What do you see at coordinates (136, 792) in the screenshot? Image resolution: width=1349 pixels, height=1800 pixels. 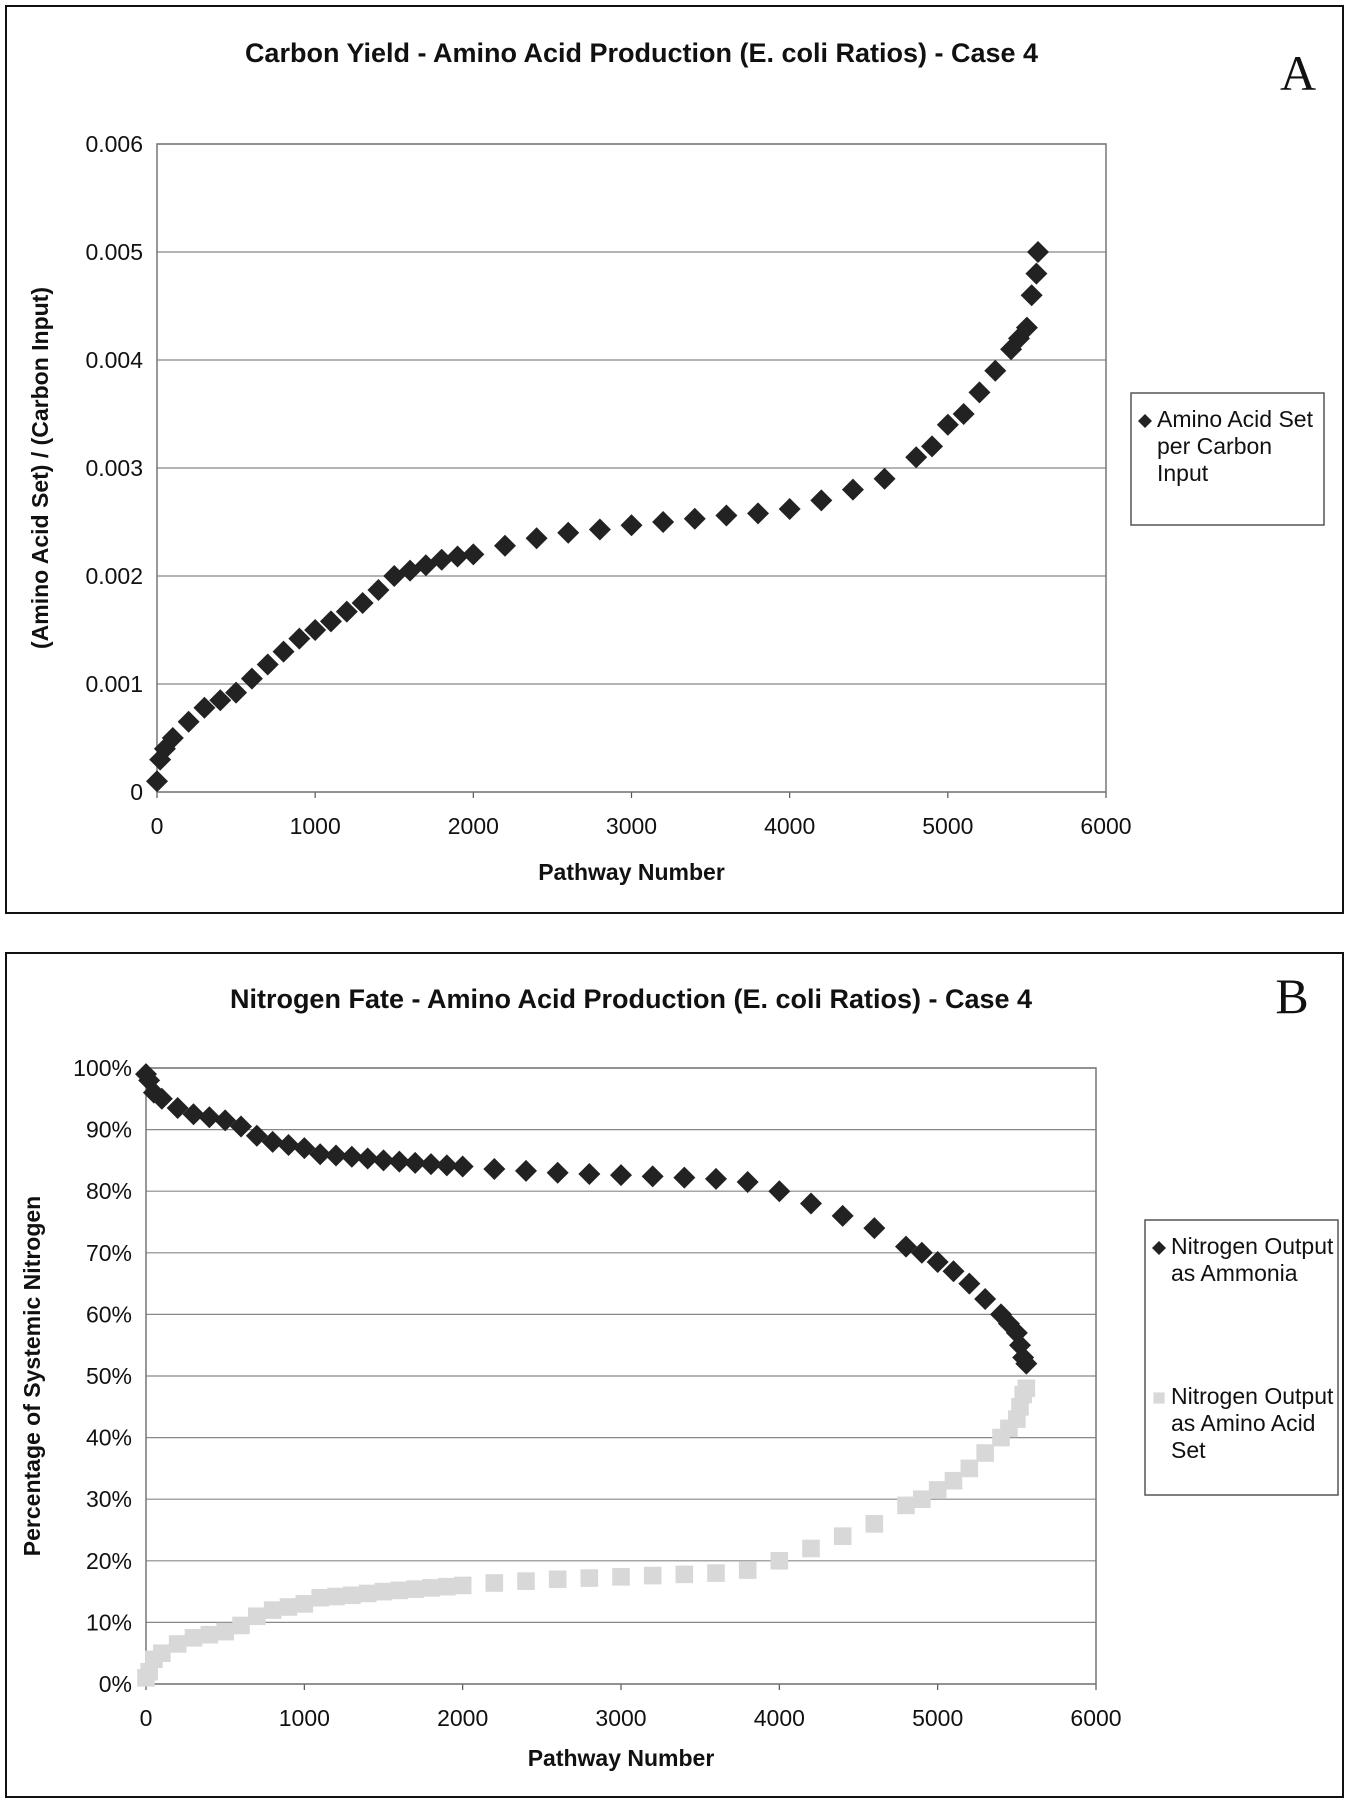 I see `y-tick-label: 0` at bounding box center [136, 792].